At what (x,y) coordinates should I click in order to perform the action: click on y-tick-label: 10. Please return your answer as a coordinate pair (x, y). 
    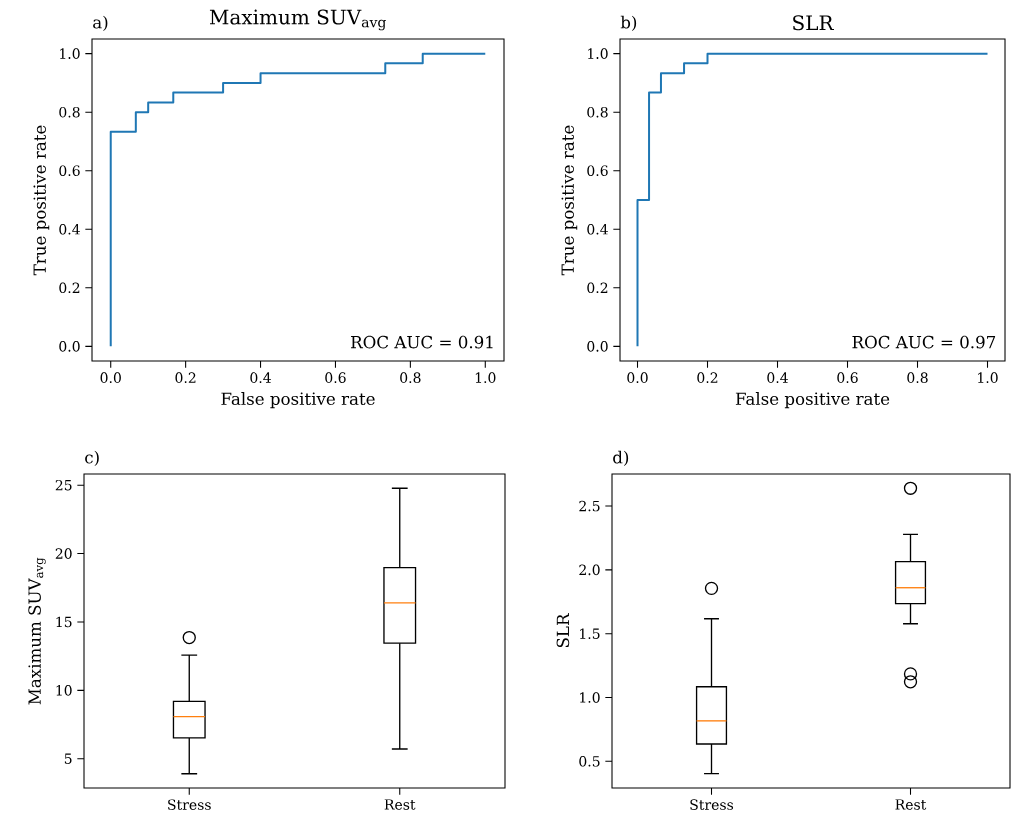
    Looking at the image, I should click on (64, 690).